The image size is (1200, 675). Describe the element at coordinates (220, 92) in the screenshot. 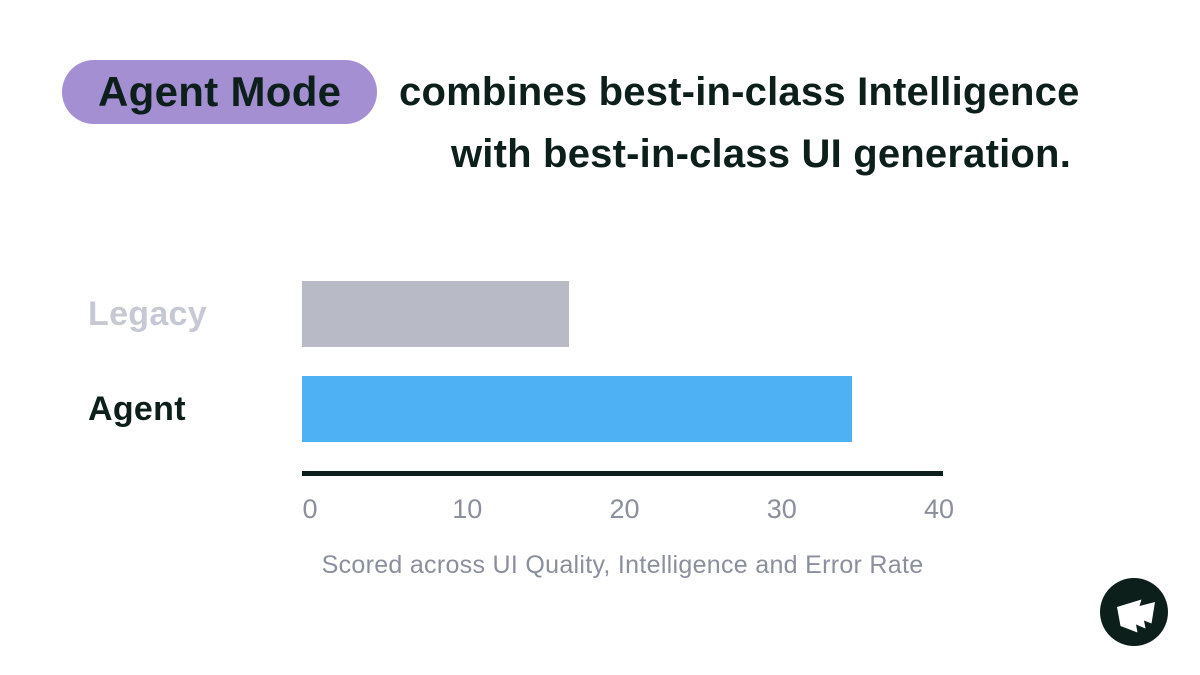

I see `agent-mode-pill: Agent Mode` at that location.